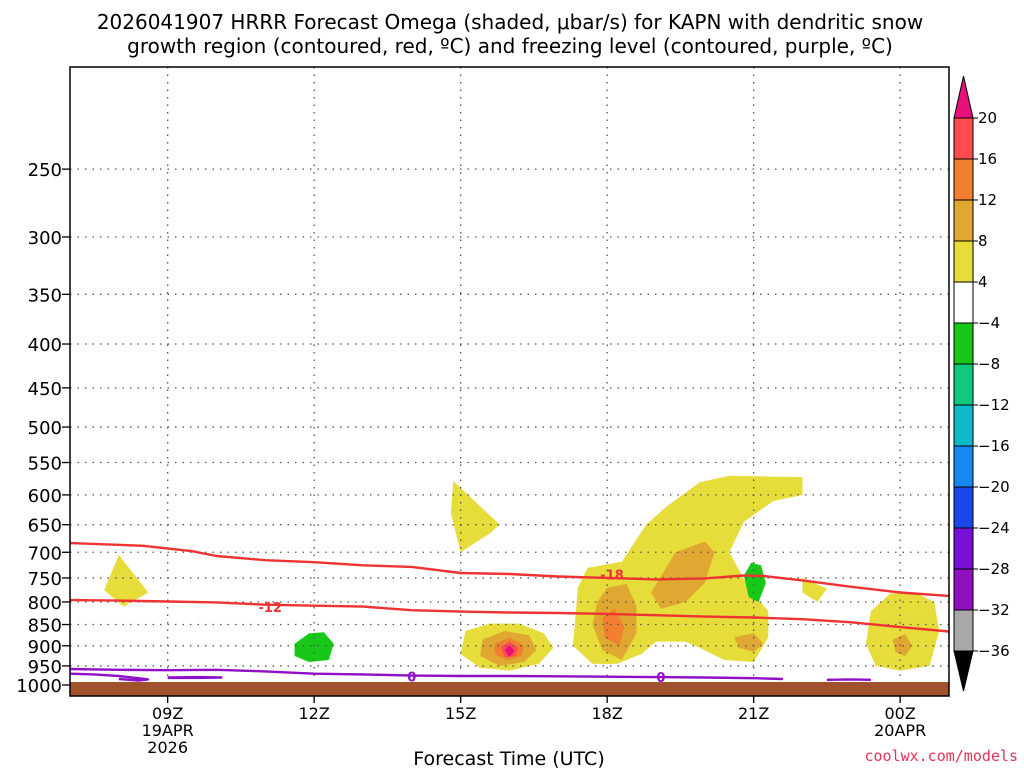 The width and height of the screenshot is (1024, 768). I want to click on y-tick-label: 800, so click(45, 603).